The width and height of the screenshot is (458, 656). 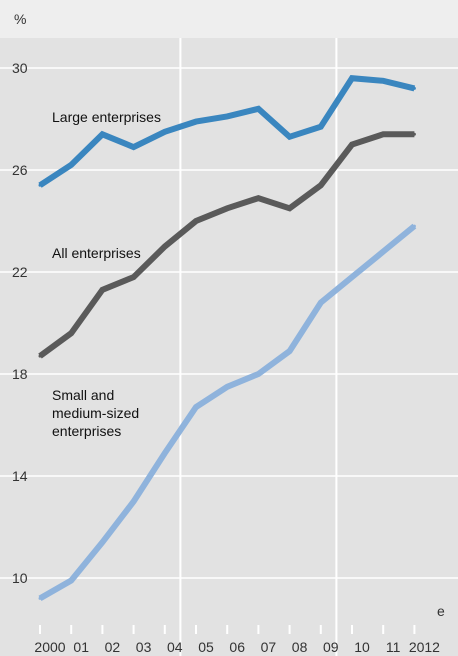 What do you see at coordinates (20, 476) in the screenshot?
I see `y-tick-label-14: 14` at bounding box center [20, 476].